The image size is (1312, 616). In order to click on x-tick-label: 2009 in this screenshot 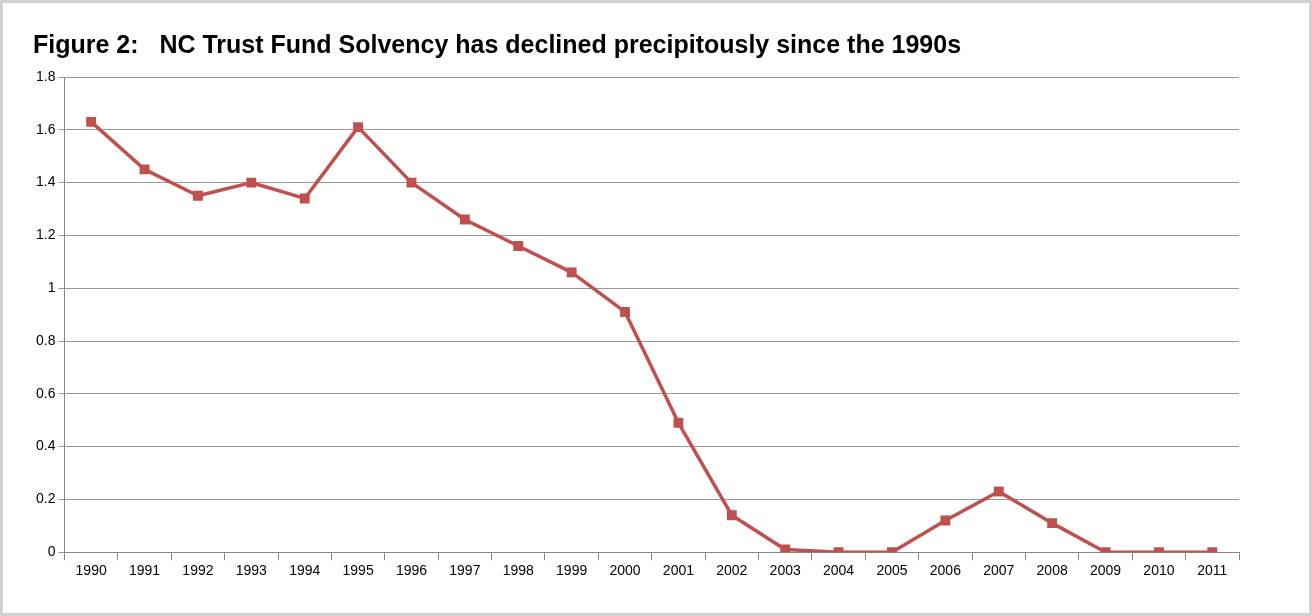, I will do `click(1105, 570)`.